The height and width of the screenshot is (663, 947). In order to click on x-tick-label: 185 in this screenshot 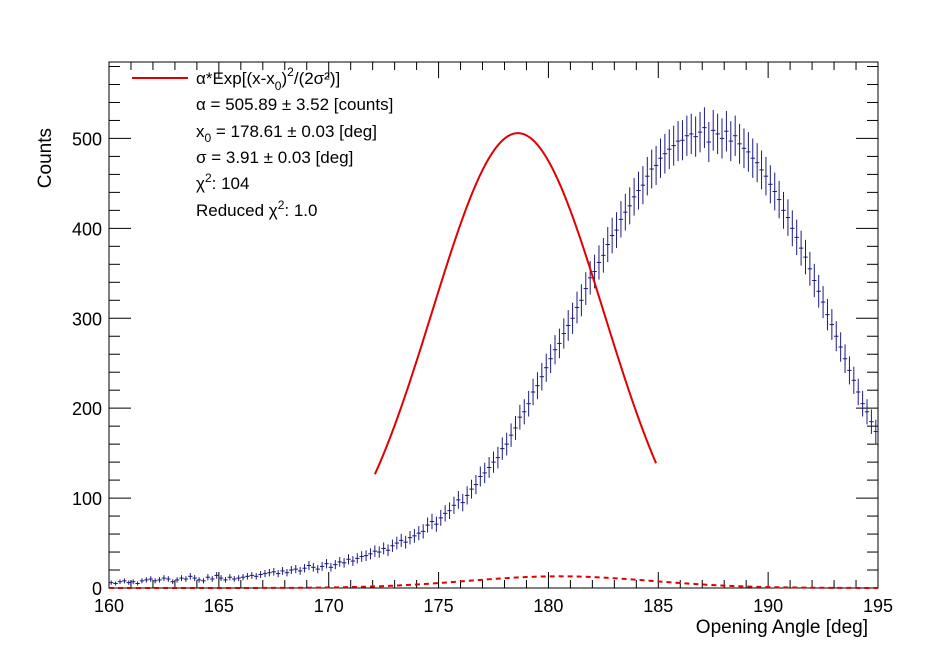, I will do `click(658, 606)`.